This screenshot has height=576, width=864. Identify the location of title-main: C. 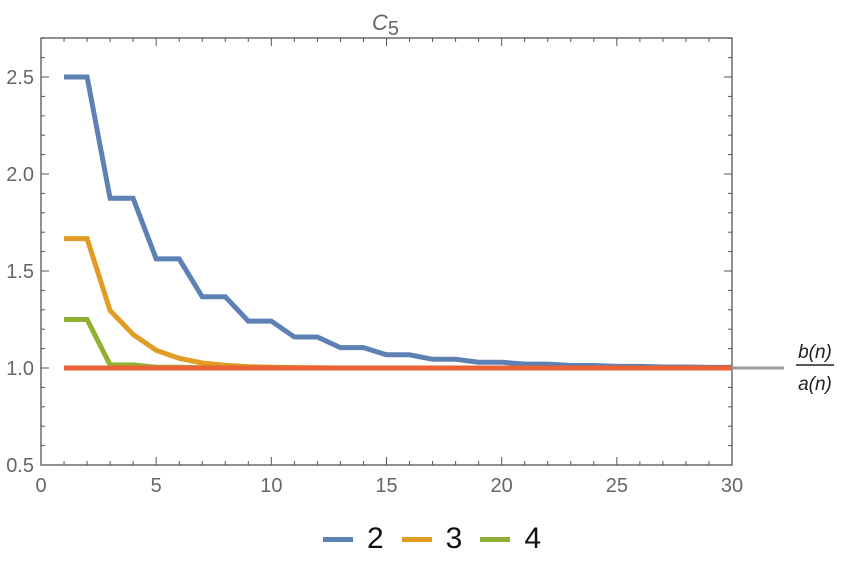
(380, 22).